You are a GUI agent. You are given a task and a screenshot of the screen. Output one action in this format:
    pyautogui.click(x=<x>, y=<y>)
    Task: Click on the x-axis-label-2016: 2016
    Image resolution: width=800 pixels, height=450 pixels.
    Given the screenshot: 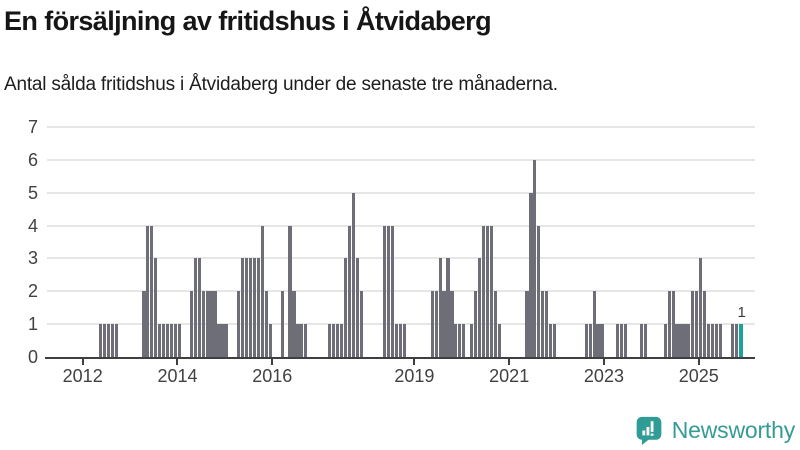 What is the action you would take?
    pyautogui.click(x=272, y=376)
    